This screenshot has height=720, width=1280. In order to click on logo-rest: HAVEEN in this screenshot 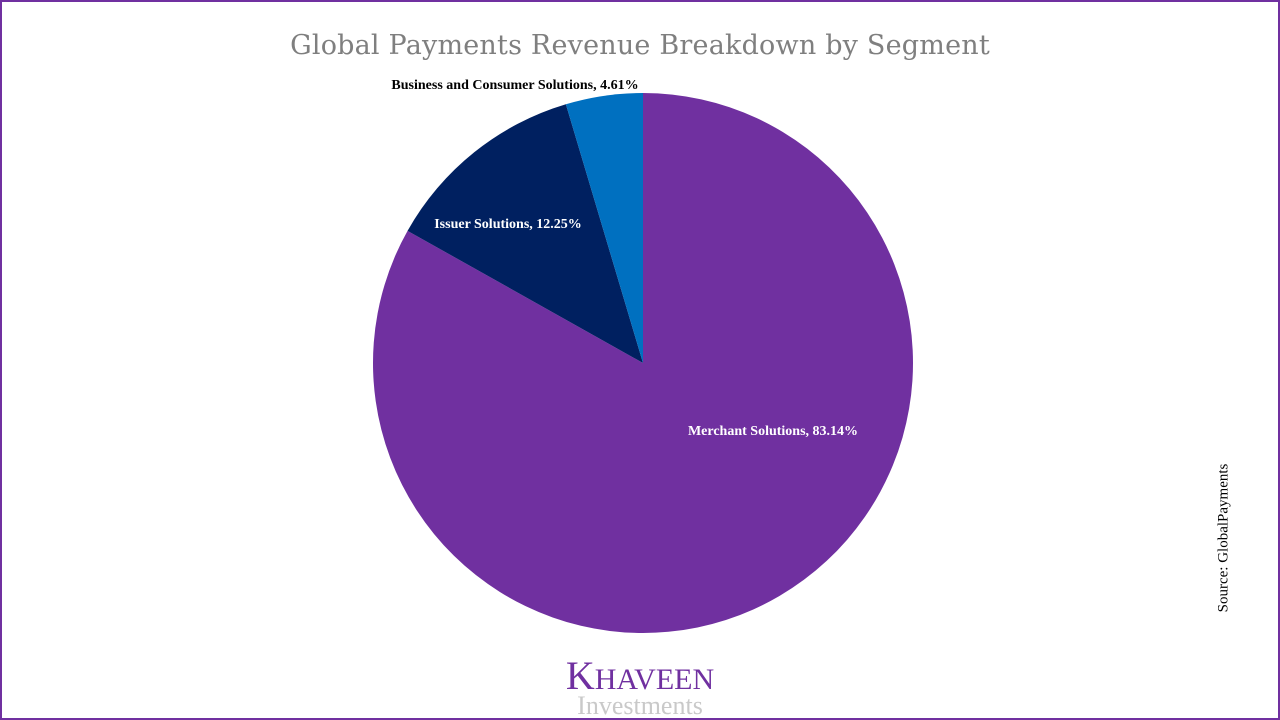, I will do `click(654, 679)`.